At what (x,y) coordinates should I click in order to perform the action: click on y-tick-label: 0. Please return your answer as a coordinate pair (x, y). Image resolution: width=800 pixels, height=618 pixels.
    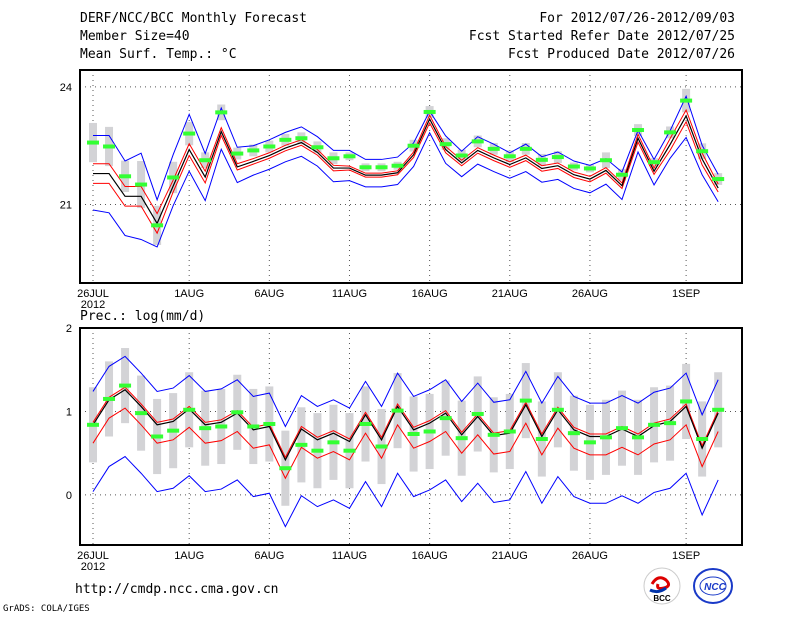
    Looking at the image, I should click on (69, 496).